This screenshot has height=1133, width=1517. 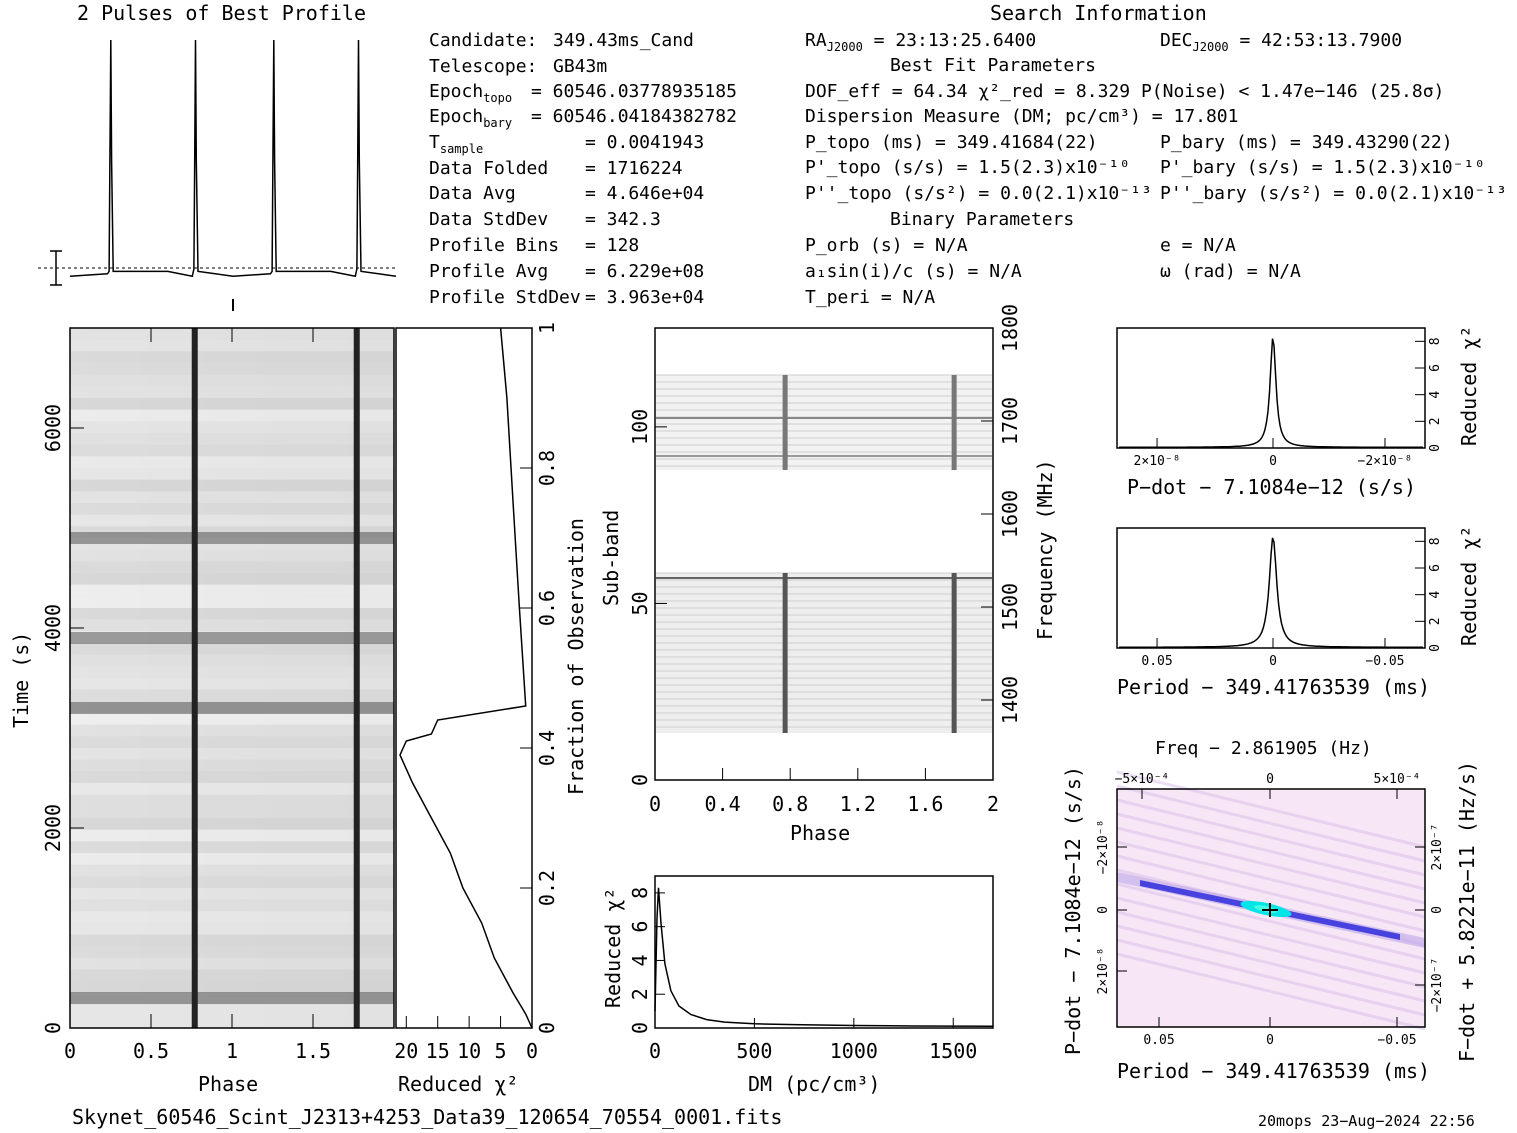 I want to click on info-row-value: GB43m, so click(x=580, y=66).